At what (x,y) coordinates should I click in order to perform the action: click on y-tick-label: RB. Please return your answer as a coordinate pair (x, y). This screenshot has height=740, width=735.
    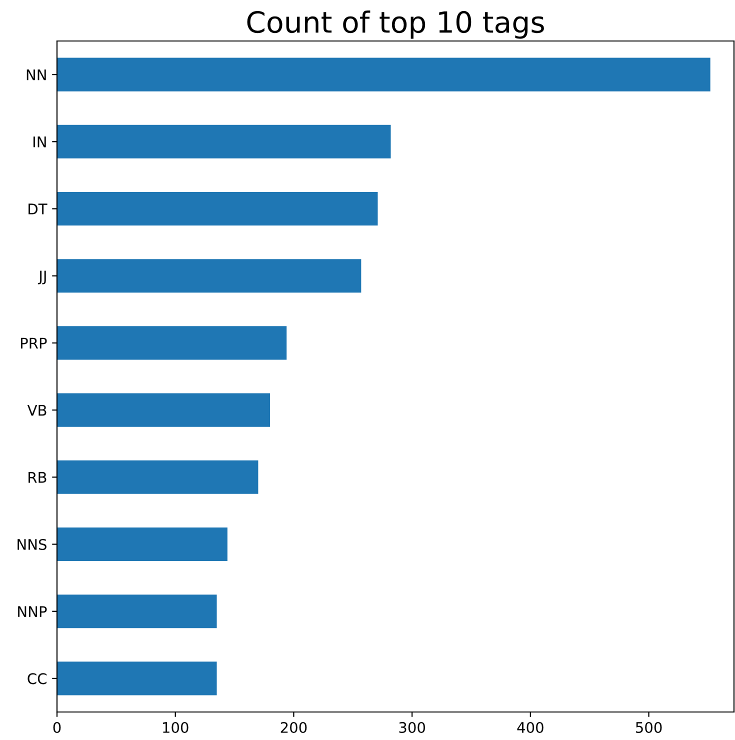
    Looking at the image, I should click on (37, 477).